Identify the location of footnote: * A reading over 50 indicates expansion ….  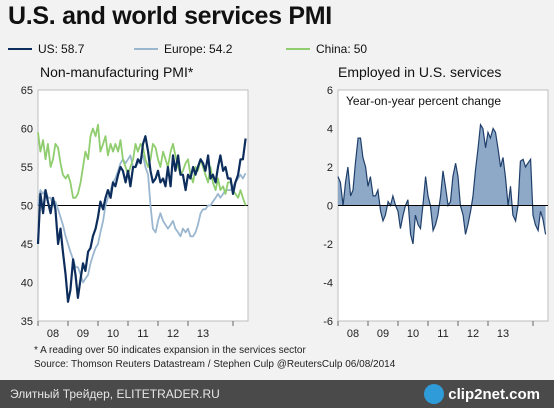
(170, 350).